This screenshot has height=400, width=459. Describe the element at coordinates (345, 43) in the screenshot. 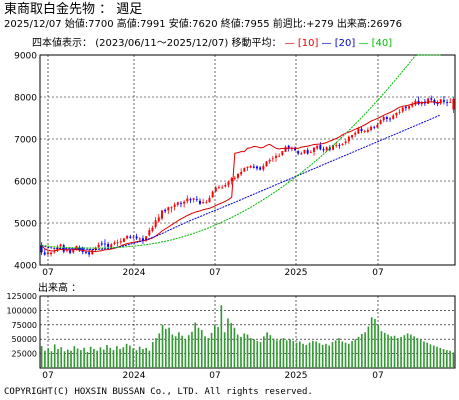

I see `legend-ma20-label: [20]` at that location.